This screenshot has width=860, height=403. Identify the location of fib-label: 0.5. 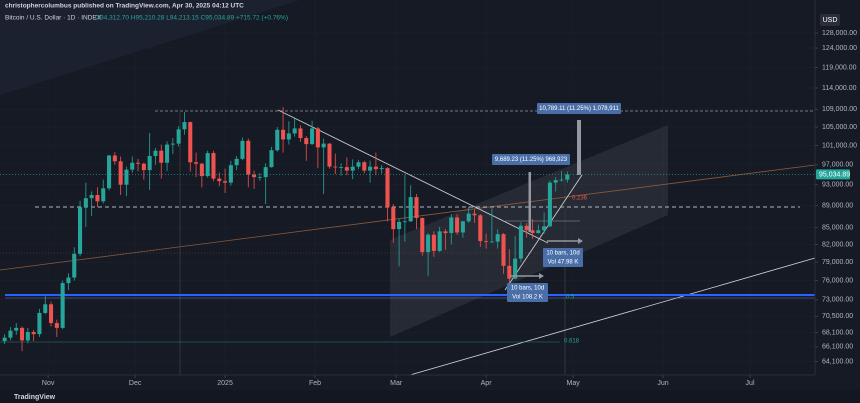
(570, 298).